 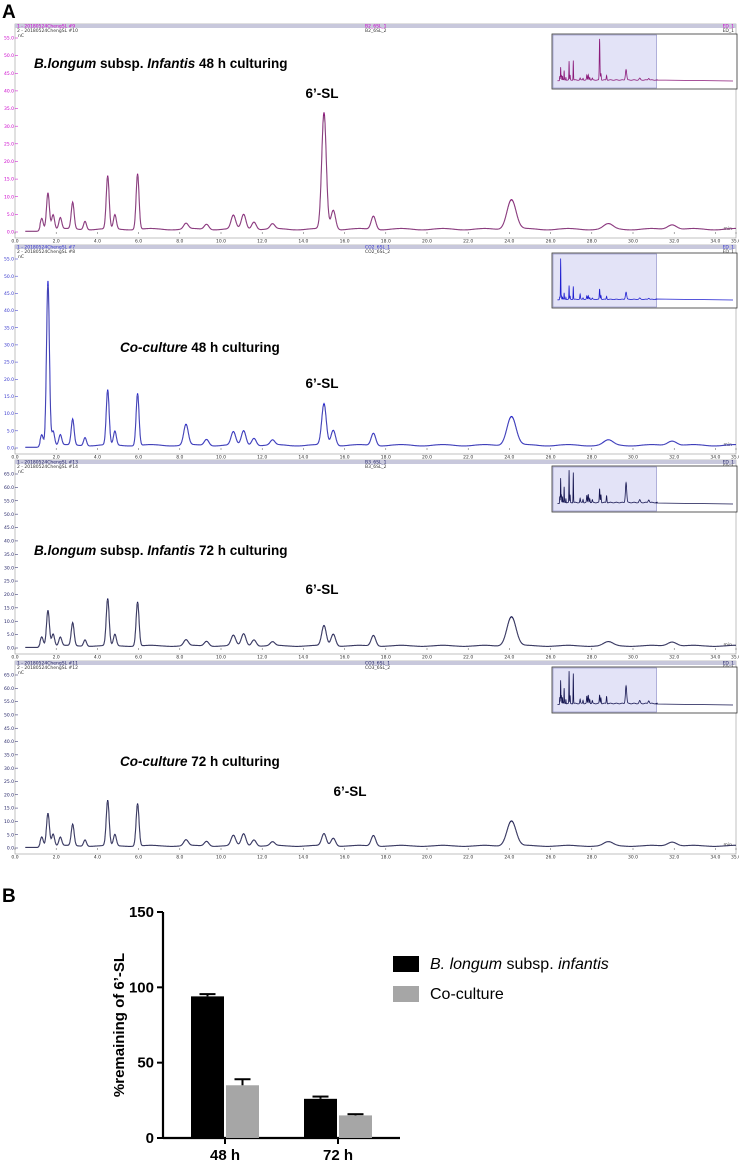 I want to click on legend-label-part: infantis, so click(x=583, y=964).